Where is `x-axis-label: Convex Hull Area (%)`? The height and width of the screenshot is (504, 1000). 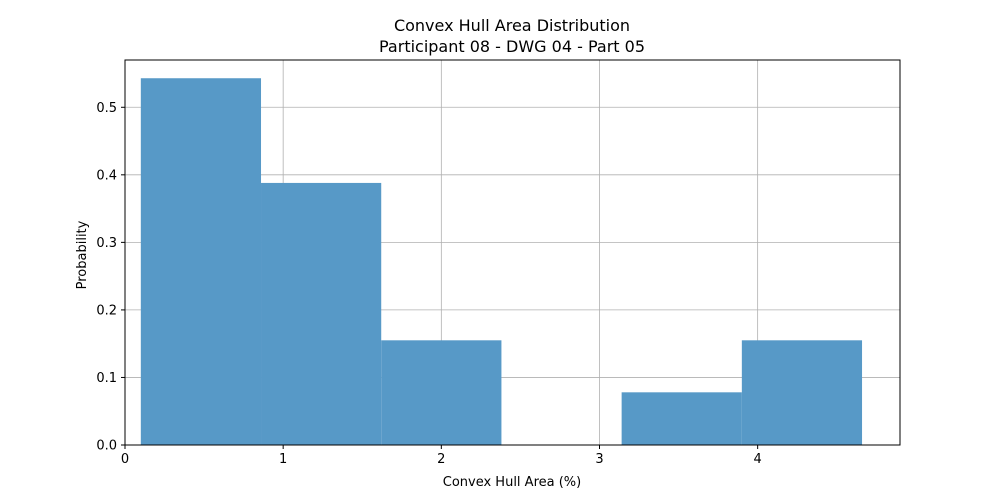
x-axis-label: Convex Hull Area (%) is located at coordinates (512, 482).